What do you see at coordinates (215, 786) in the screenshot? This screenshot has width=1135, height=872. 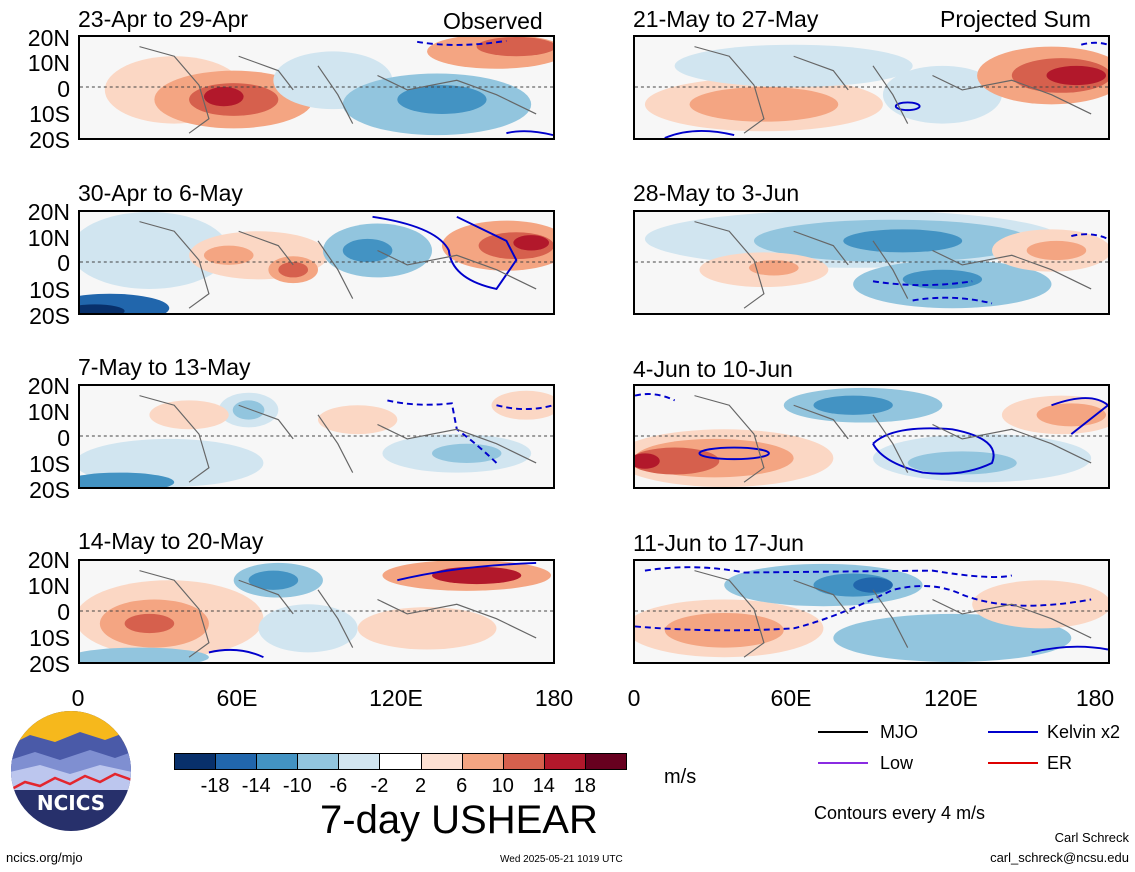 I see `colorbar-tick: -18` at bounding box center [215, 786].